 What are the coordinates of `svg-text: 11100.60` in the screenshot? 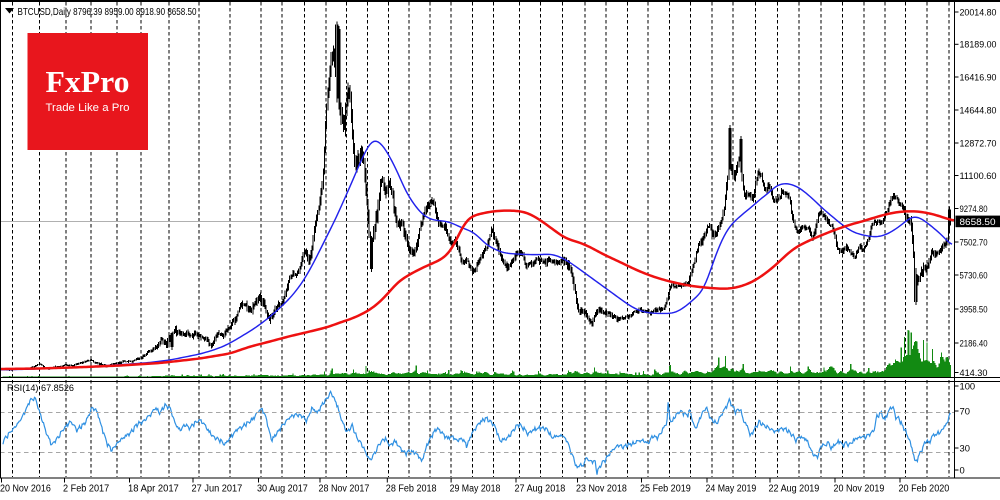 It's located at (978, 175).